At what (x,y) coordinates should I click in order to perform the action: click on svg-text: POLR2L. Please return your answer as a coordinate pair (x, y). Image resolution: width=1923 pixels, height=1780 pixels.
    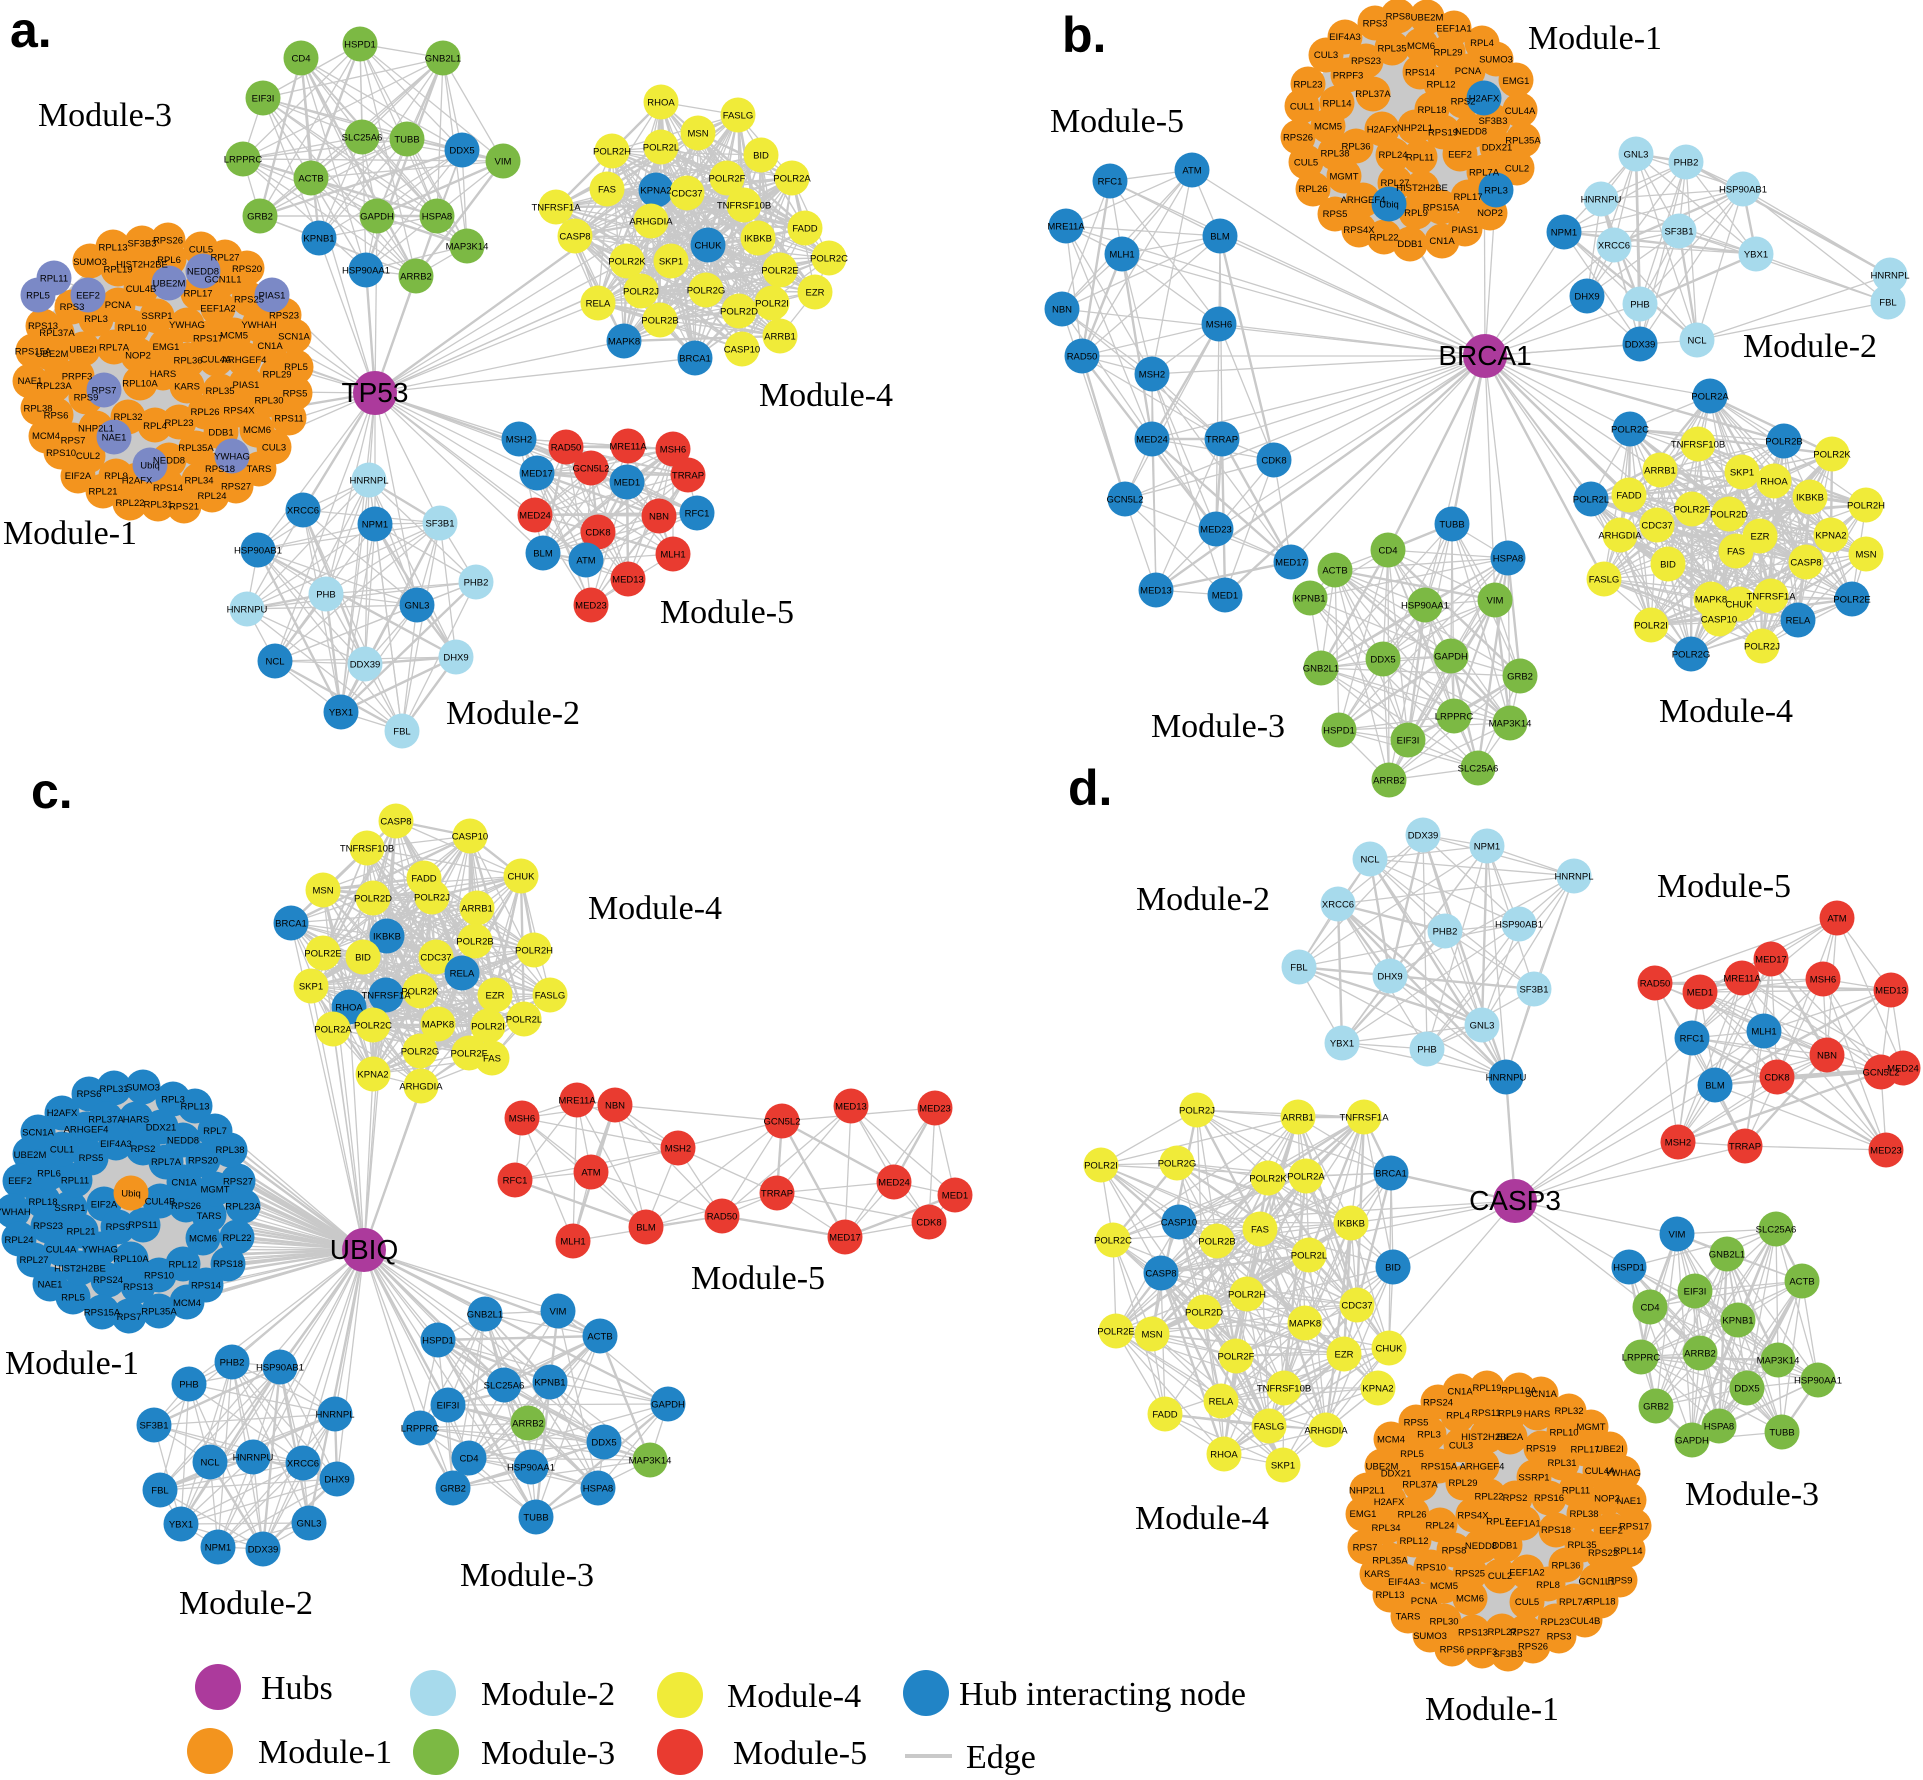
    Looking at the image, I should click on (1591, 499).